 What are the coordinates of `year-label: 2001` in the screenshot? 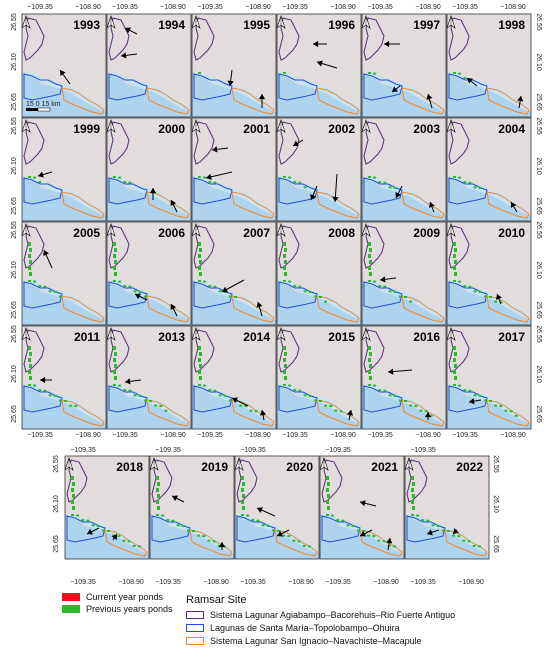 It's located at (256, 129).